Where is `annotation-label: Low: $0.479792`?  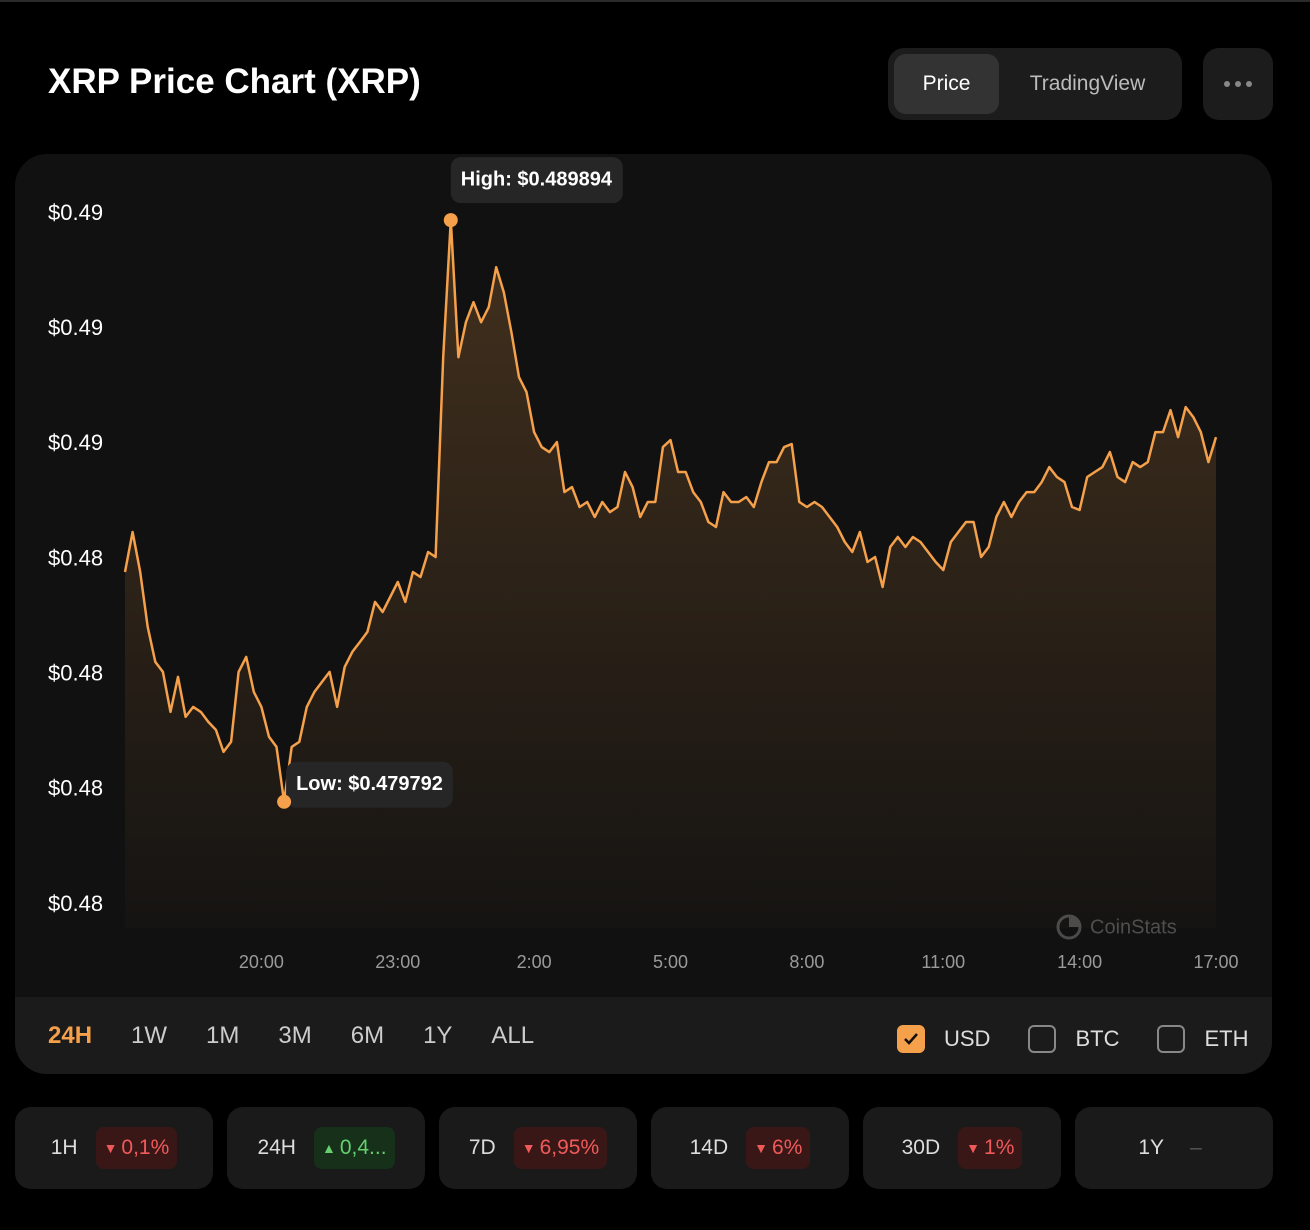 annotation-label: Low: $0.479792 is located at coordinates (369, 784).